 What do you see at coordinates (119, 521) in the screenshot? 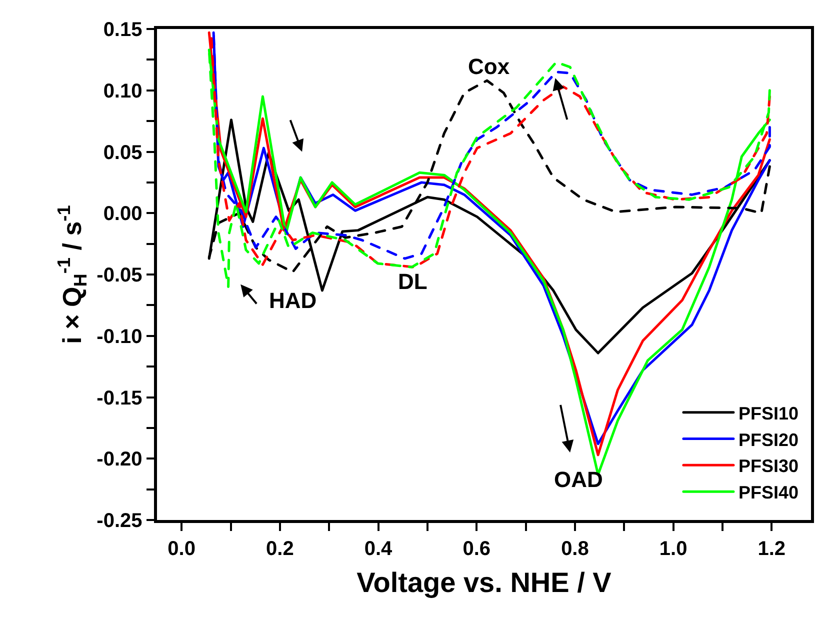
I see `y-tick-label: -0.25` at bounding box center [119, 521].